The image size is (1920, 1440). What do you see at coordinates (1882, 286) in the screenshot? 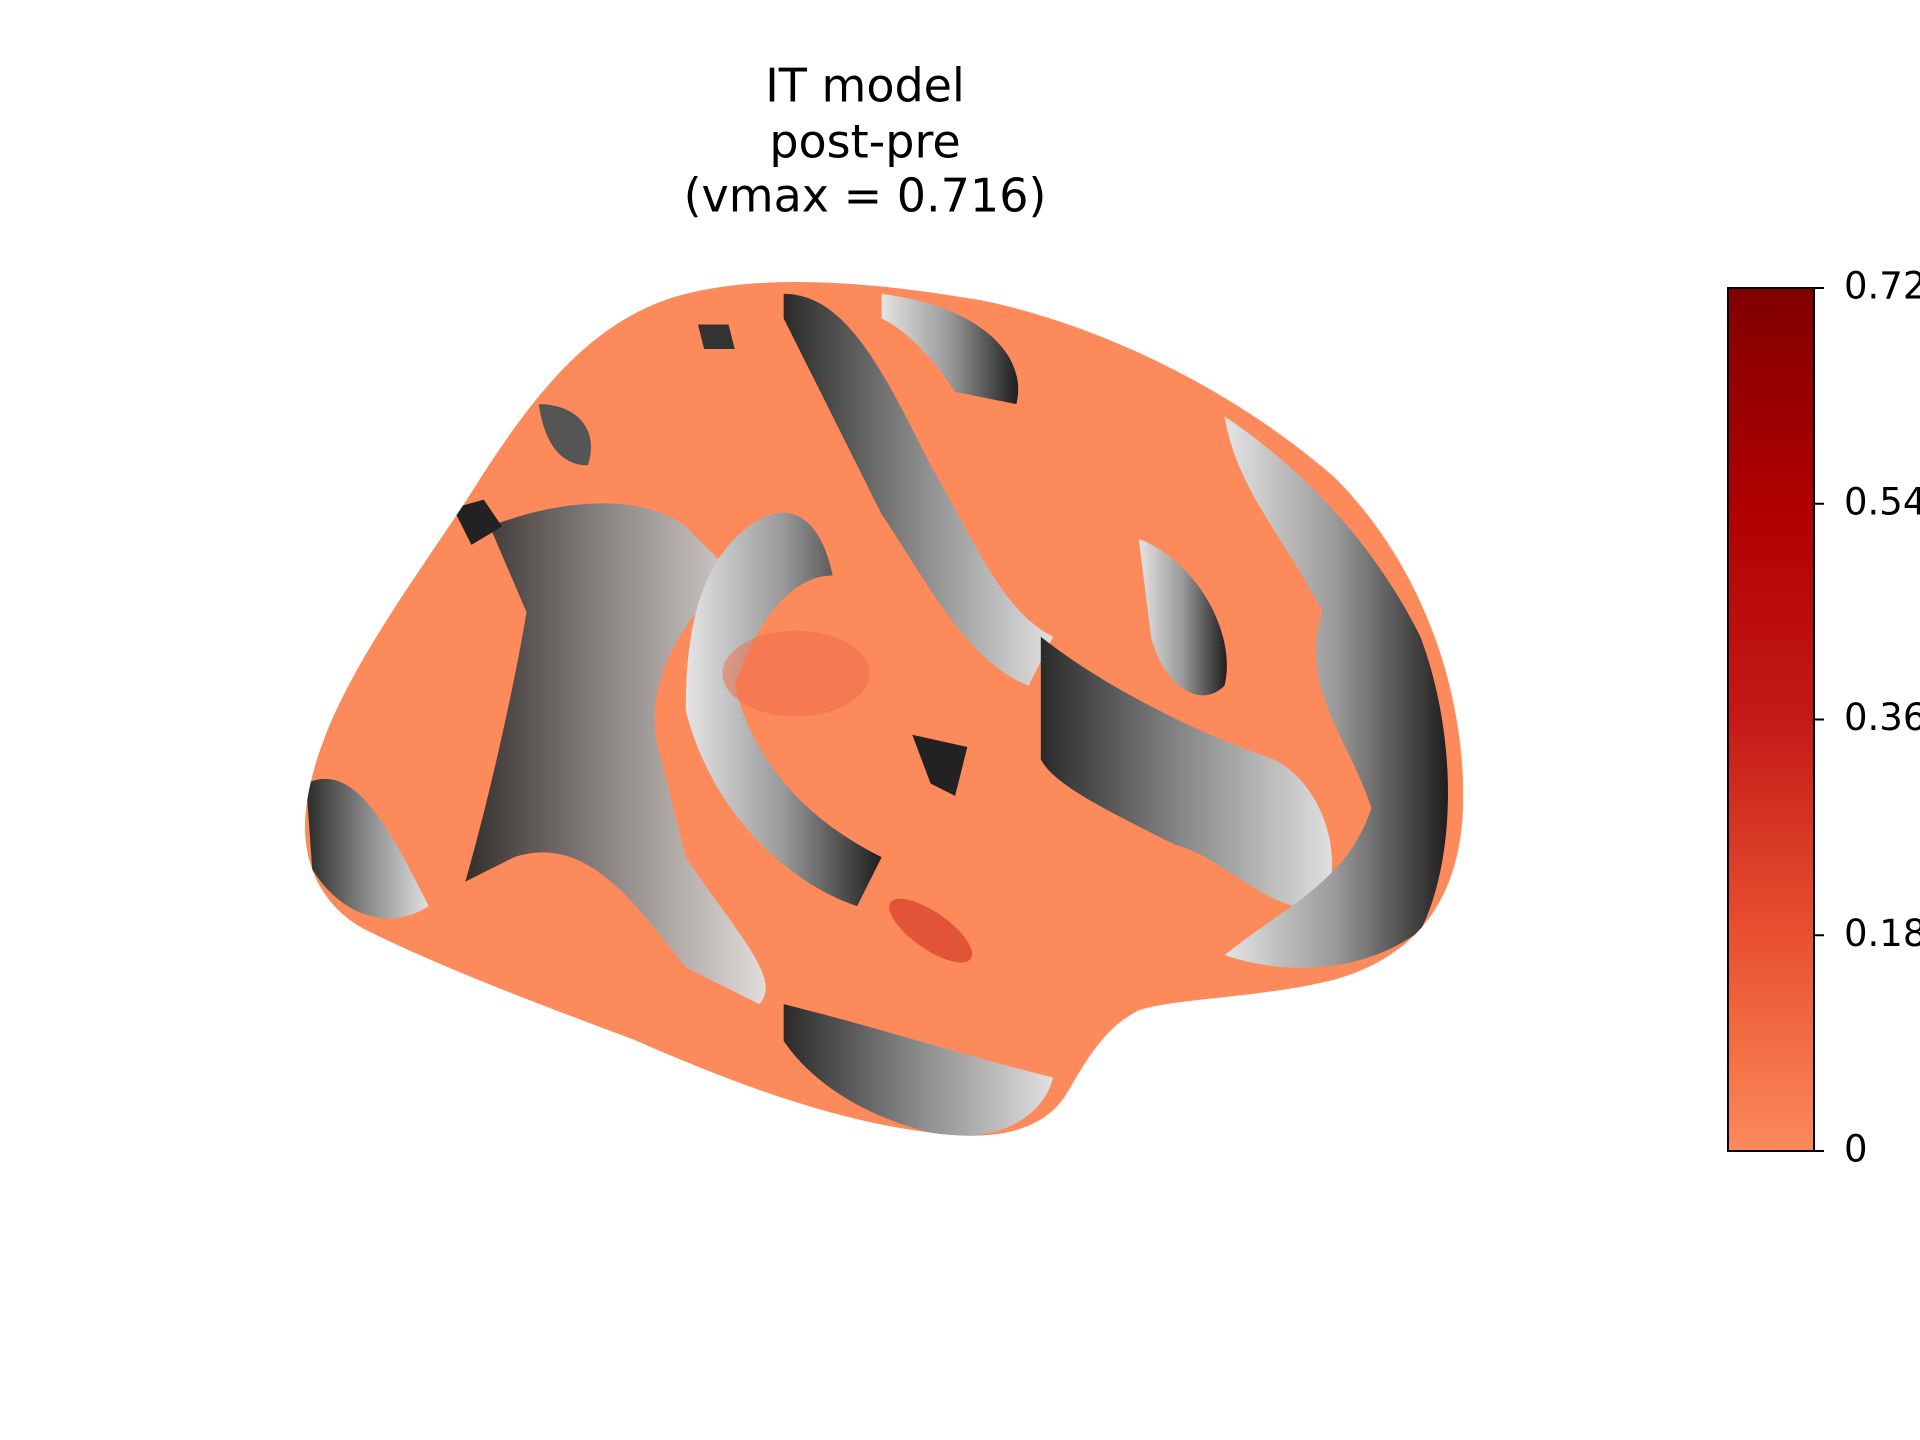
I see `colorbar-tick-label: 0.72` at bounding box center [1882, 286].